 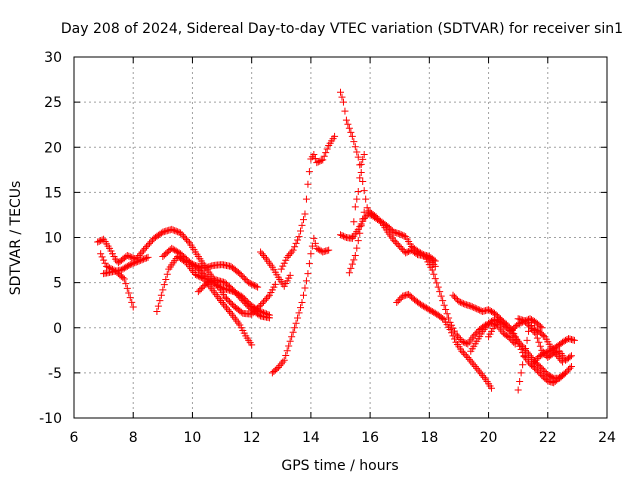 I want to click on y-tick-label: -10, so click(x=50, y=419).